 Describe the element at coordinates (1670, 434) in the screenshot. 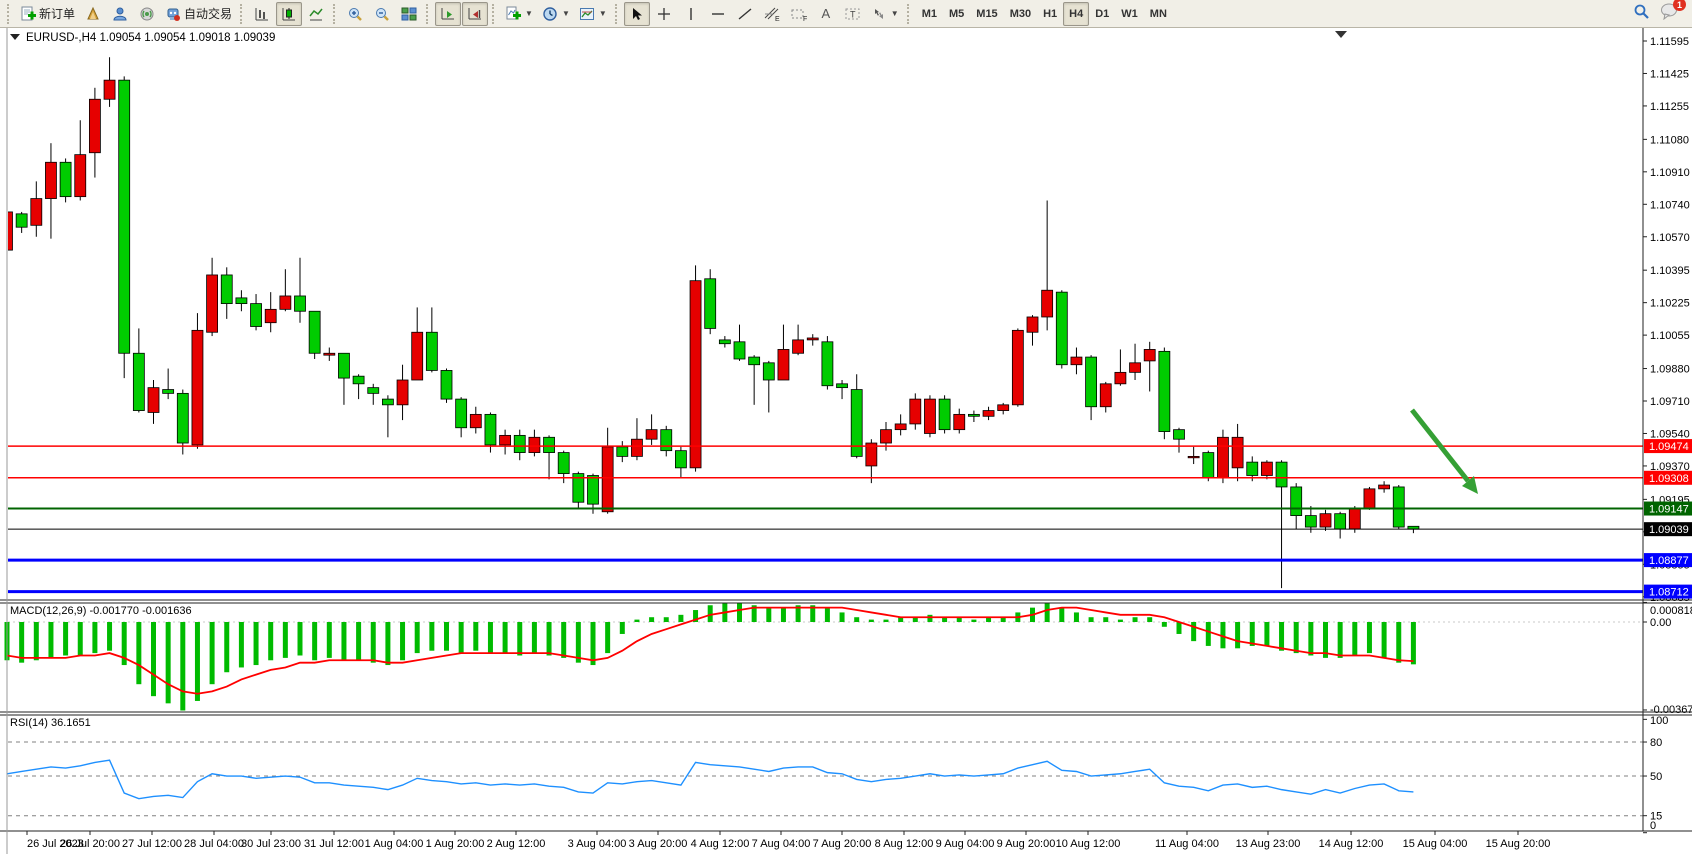

I see `svg-text: 1.09540` at that location.